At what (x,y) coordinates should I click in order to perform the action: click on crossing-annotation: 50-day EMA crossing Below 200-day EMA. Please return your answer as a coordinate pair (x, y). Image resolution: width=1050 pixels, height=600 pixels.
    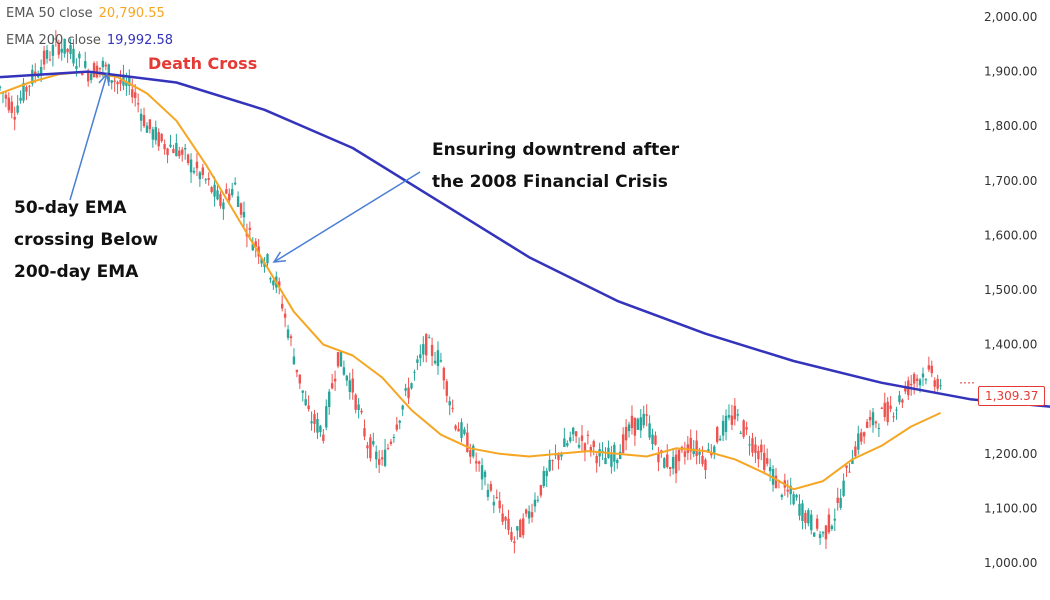
    Looking at the image, I should click on (86, 240).